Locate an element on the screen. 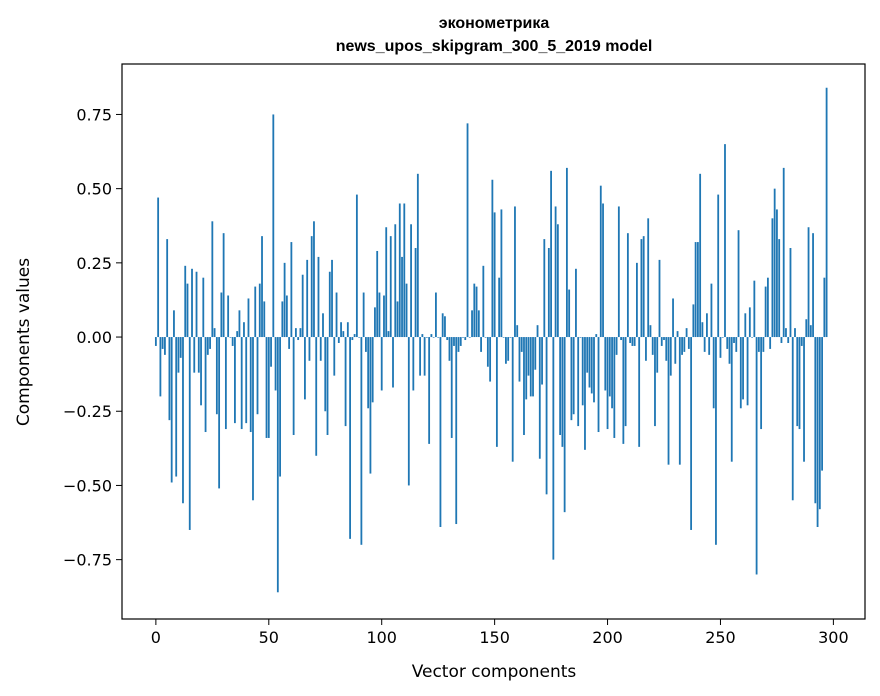 This screenshot has height=696, width=880. y-tick-label: −0.75 is located at coordinates (87, 560).